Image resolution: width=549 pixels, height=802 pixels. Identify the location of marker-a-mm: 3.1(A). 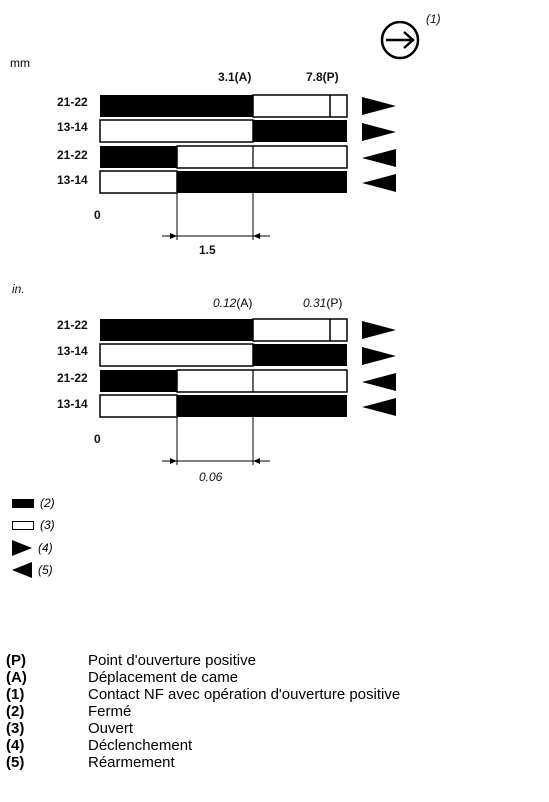
(235, 77).